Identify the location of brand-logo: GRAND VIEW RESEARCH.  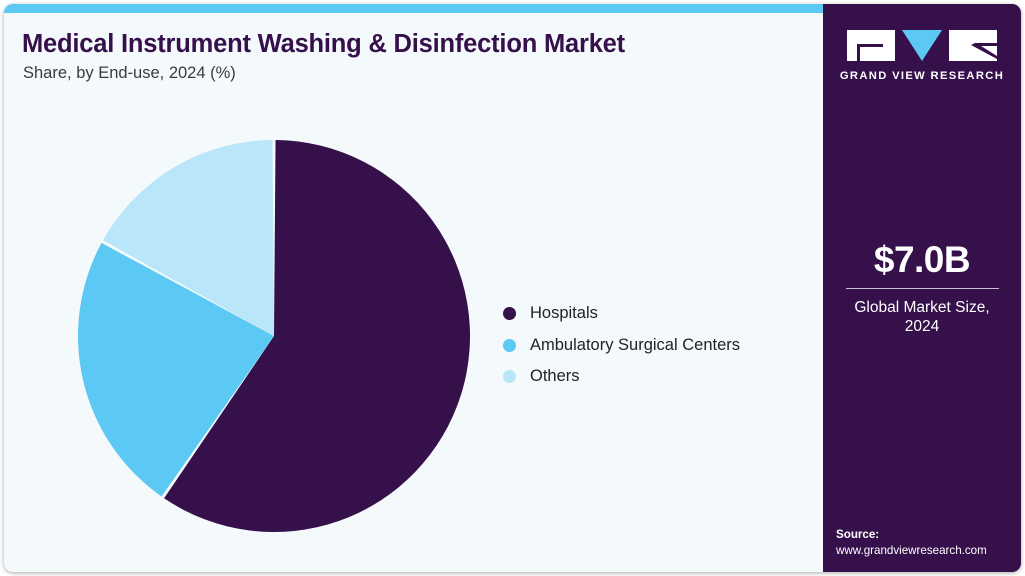
(922, 56).